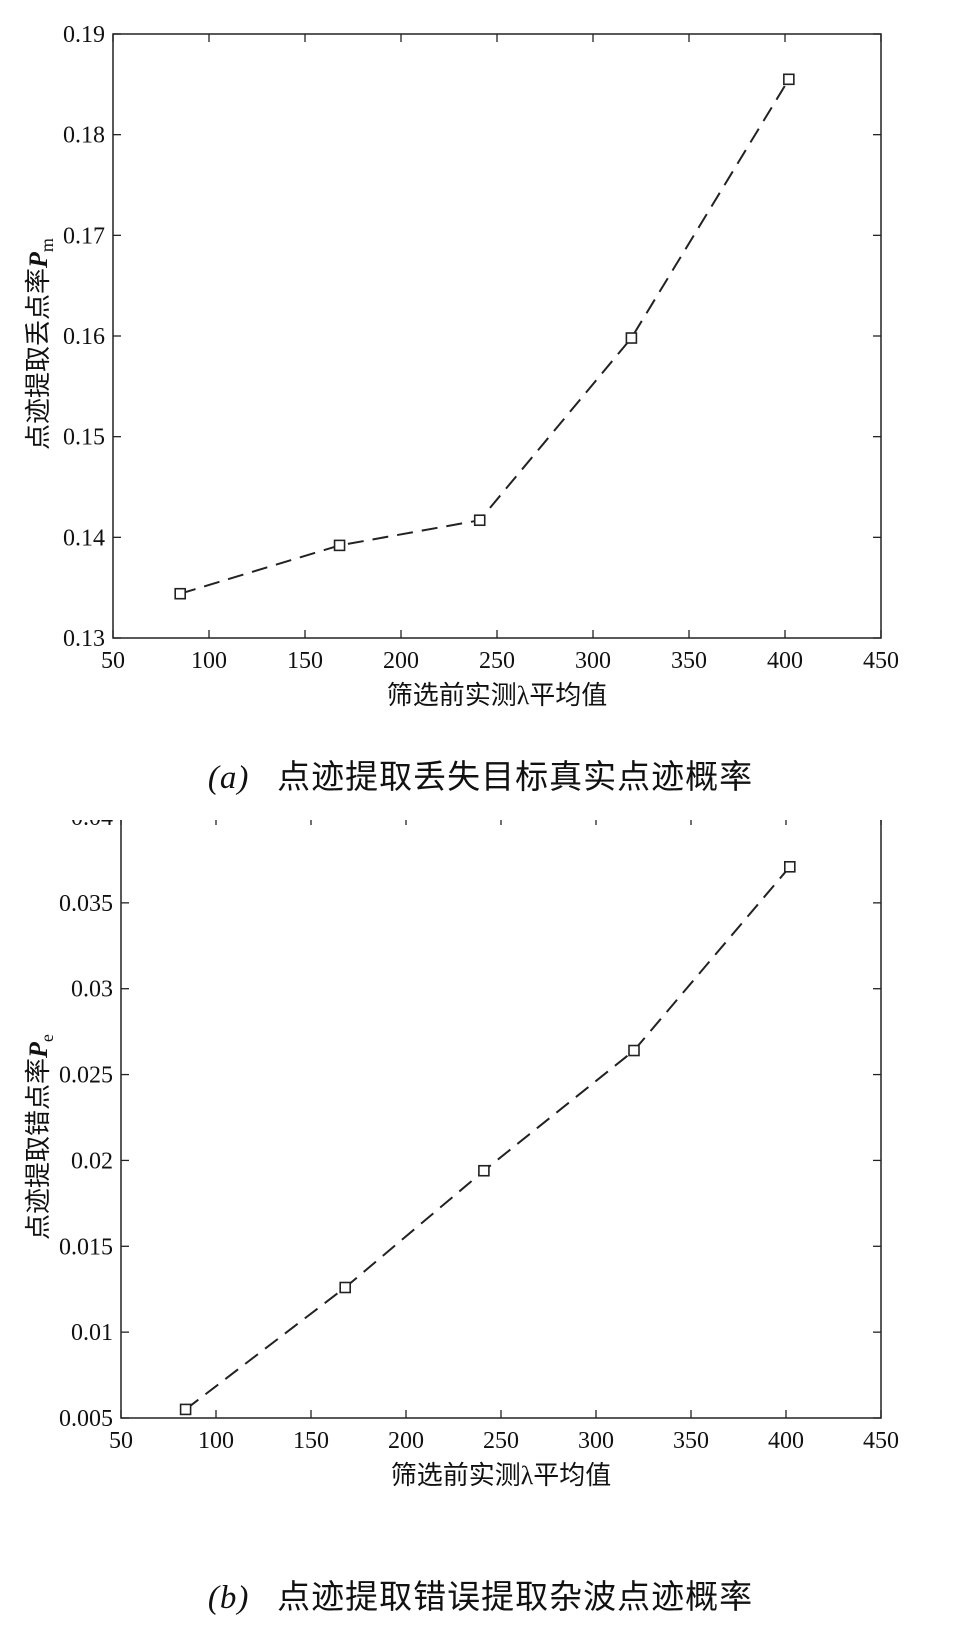 The width and height of the screenshot is (961, 1635). What do you see at coordinates (515, 778) in the screenshot?
I see `caption-a-text: 点迹提取丢失目标真实点迹概率` at bounding box center [515, 778].